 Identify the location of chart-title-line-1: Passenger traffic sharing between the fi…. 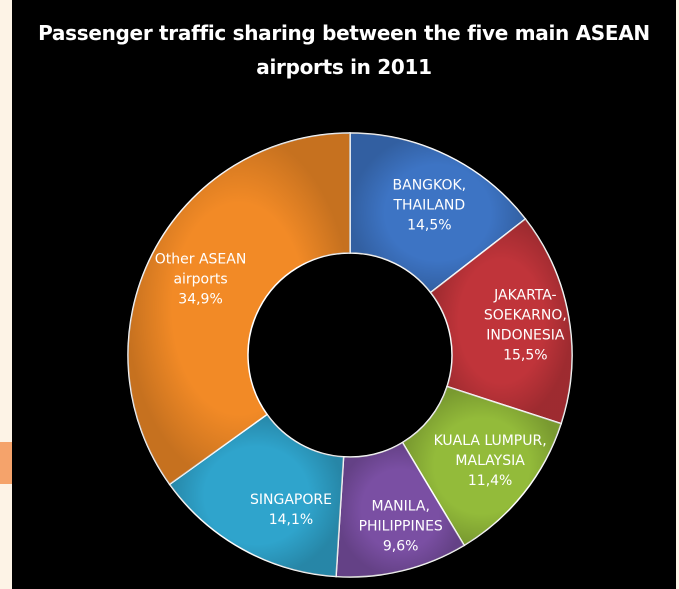
(344, 33).